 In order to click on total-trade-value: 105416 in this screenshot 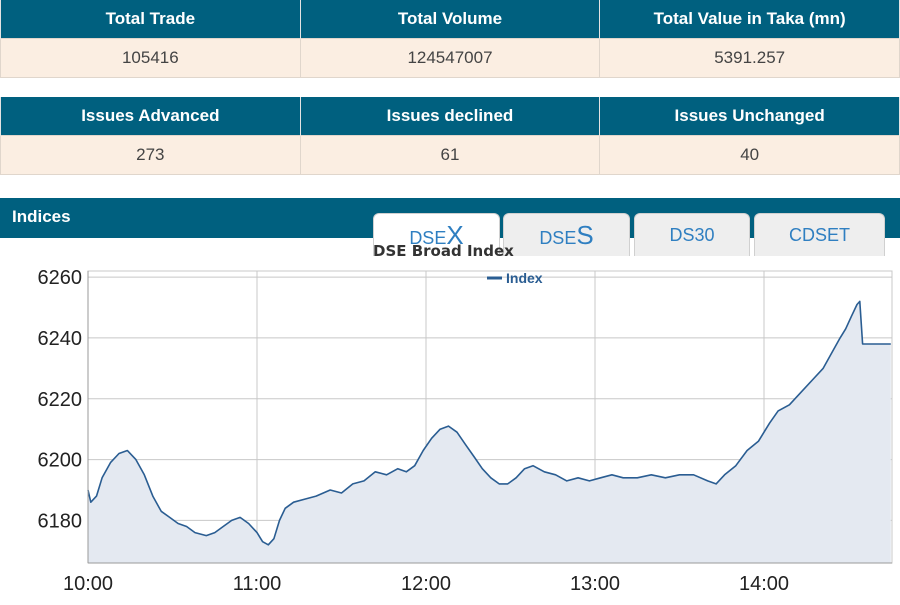, I will do `click(150, 58)`.